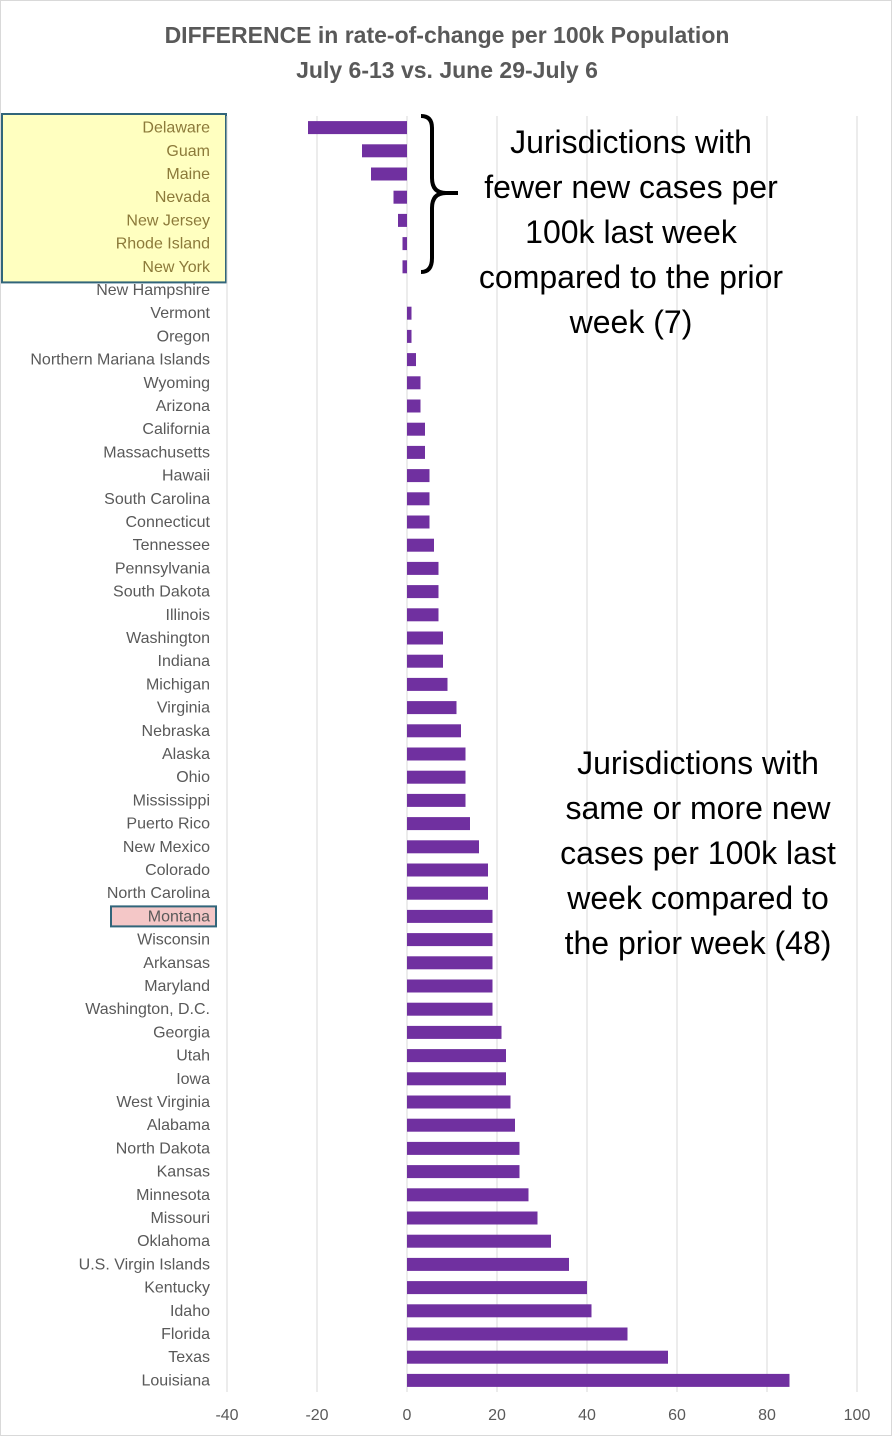 The width and height of the screenshot is (894, 1438). I want to click on category-label-kansas: Kansas, so click(183, 1172).